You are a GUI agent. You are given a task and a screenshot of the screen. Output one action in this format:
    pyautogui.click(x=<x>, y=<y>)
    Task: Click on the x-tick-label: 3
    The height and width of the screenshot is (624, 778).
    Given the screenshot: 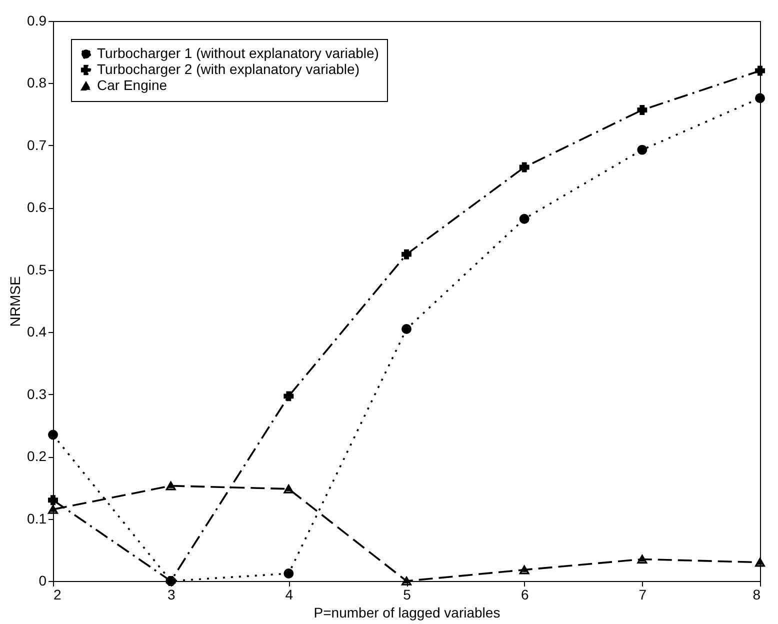 What is the action you would take?
    pyautogui.click(x=171, y=594)
    